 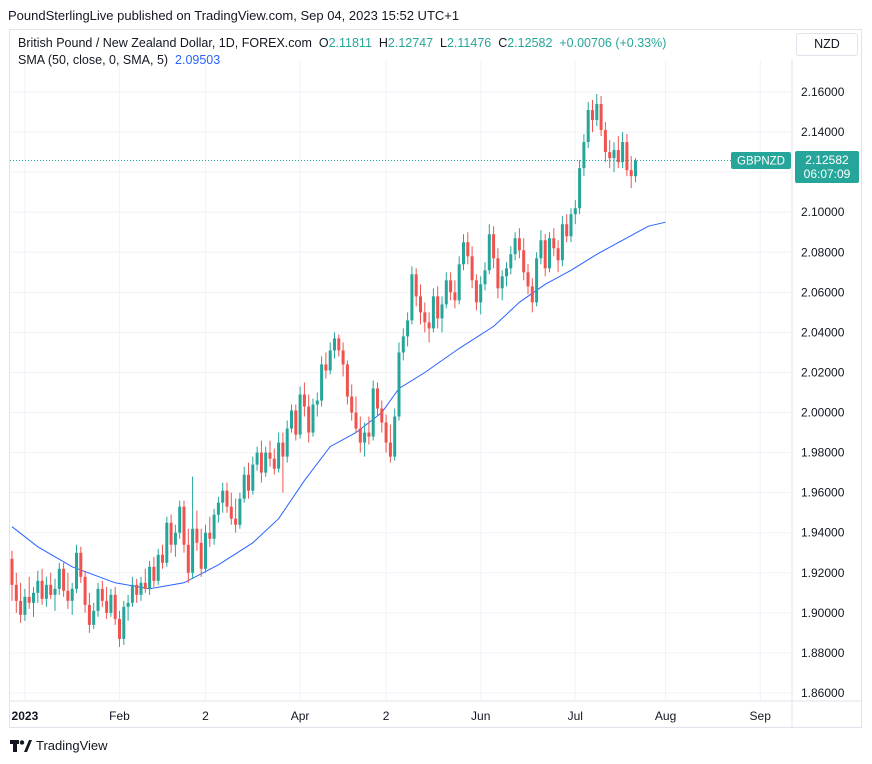 I want to click on time-tick-label: 2, so click(x=205, y=716).